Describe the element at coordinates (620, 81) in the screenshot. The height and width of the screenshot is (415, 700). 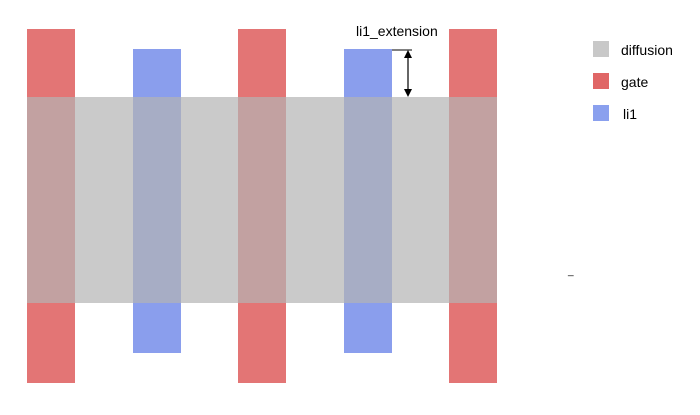
I see `legend-item-gate: gate` at that location.